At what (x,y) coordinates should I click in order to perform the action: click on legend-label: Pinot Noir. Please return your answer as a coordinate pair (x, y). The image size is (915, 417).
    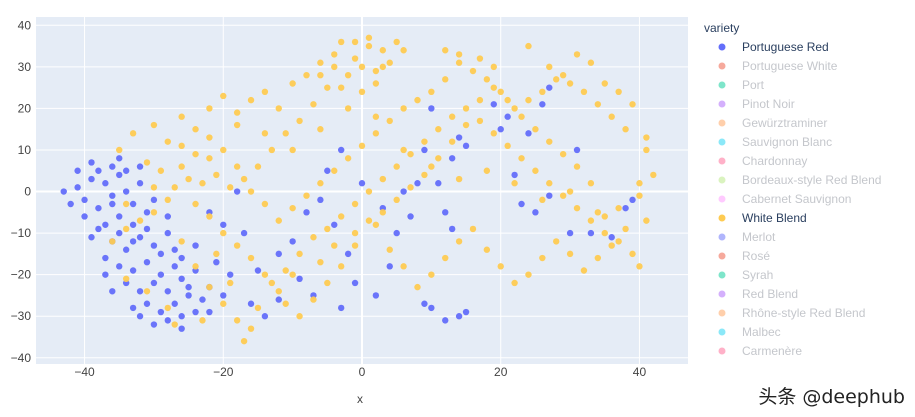
    Looking at the image, I should click on (768, 104).